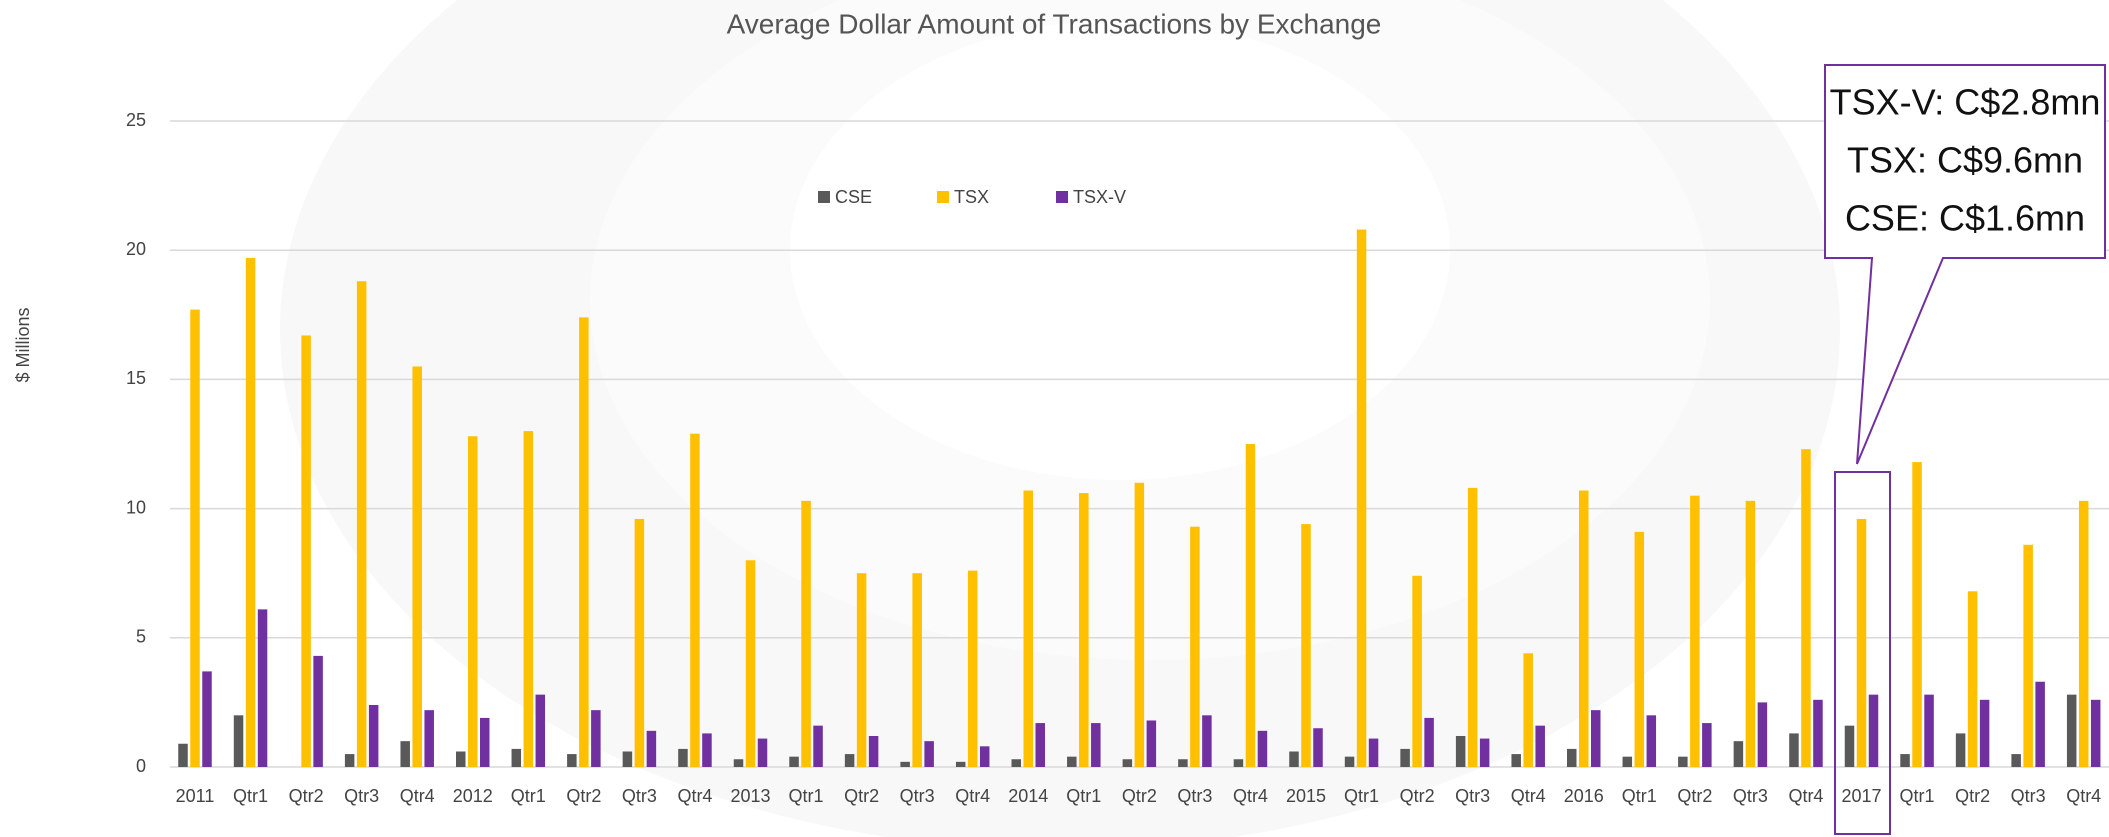 The height and width of the screenshot is (837, 2109). Describe the element at coordinates (23, 344) in the screenshot. I see `y-axis-label: $ Millions` at that location.